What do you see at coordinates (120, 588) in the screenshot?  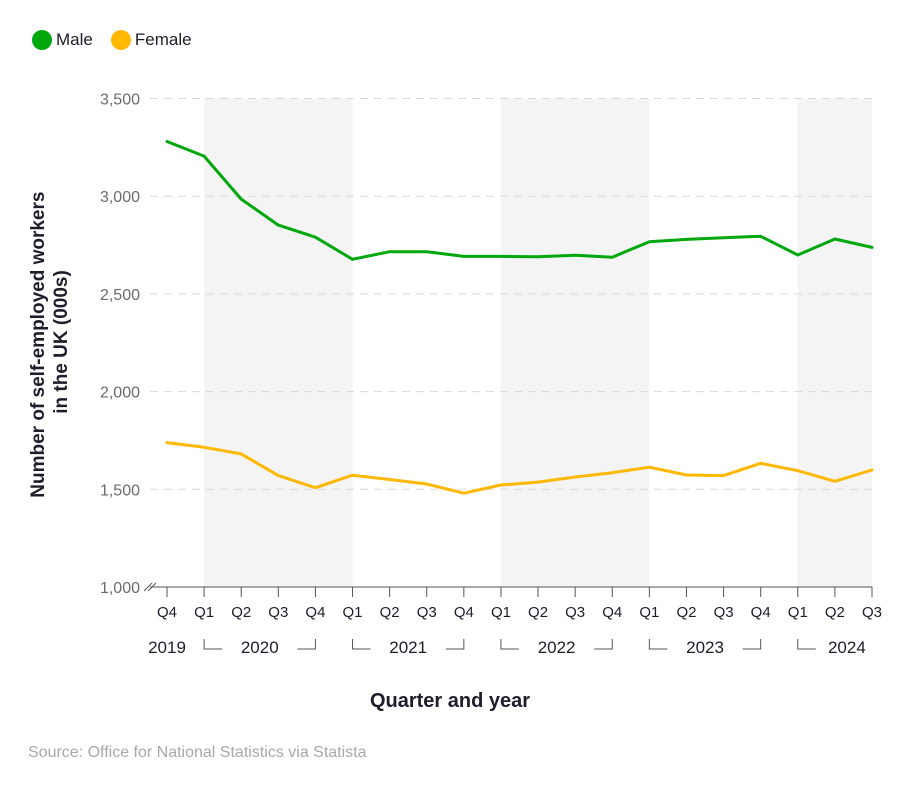 I see `y-tick-label: 1,000` at bounding box center [120, 588].